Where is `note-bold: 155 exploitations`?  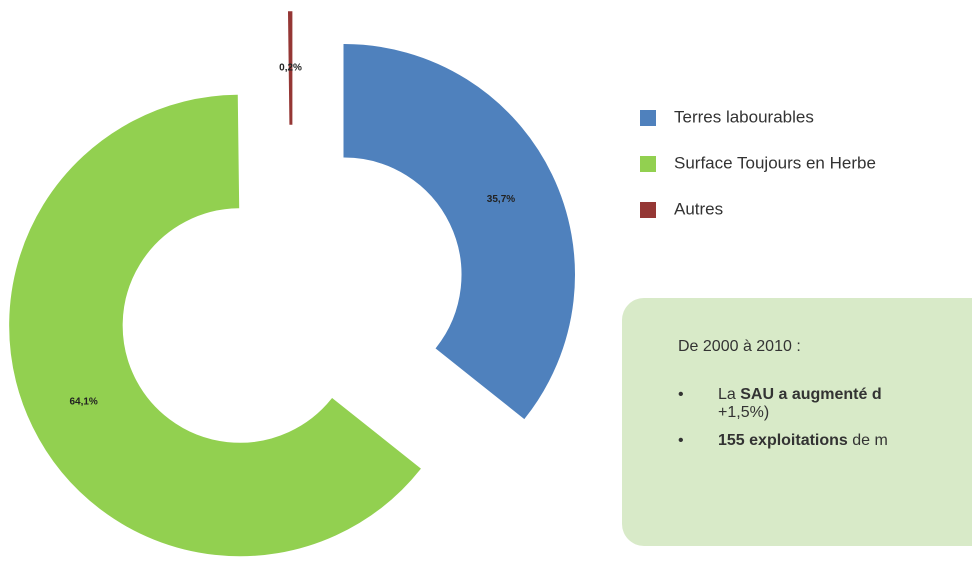 note-bold: 155 exploitations is located at coordinates (783, 440).